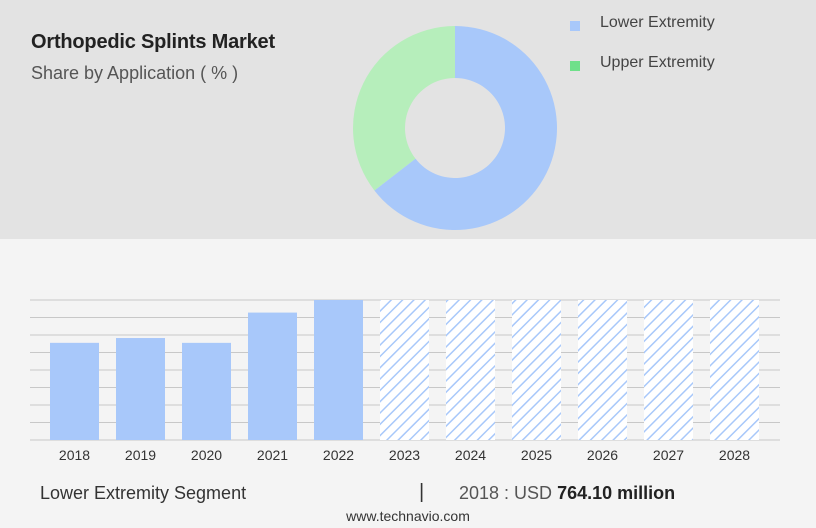 This screenshot has height=528, width=816. Describe the element at coordinates (602, 455) in the screenshot. I see `x-tick-label-2026: 2026` at that location.